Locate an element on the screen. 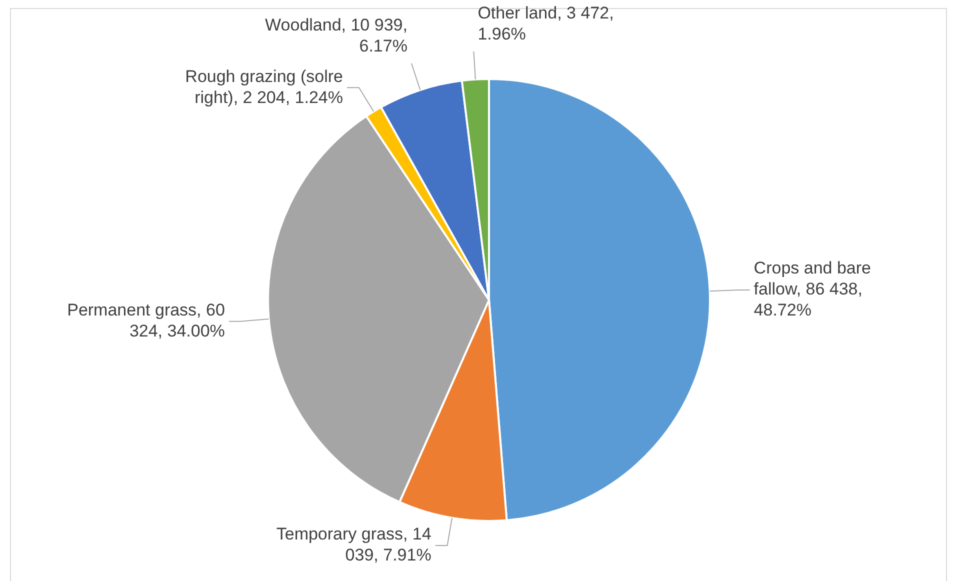 Image resolution: width=956 pixels, height=581 pixels. slice-label: Other land, 3 472, 1.96% is located at coordinates (546, 24).